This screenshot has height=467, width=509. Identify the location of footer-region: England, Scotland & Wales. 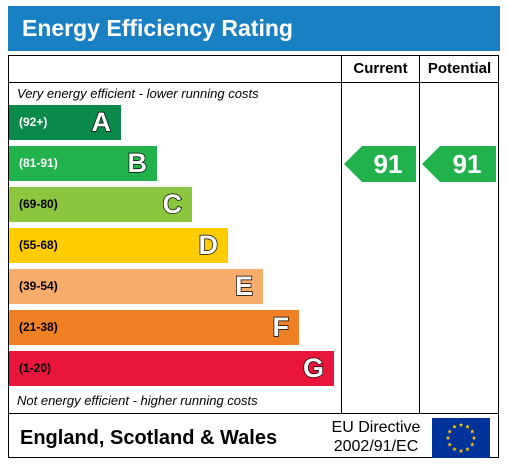
(149, 438).